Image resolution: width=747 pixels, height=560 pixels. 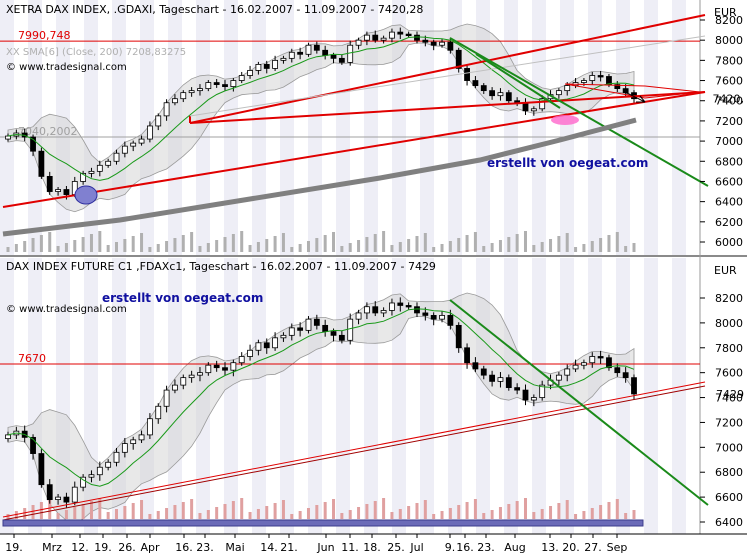 I want to click on top-y-tick-label: 6200, so click(x=729, y=222).